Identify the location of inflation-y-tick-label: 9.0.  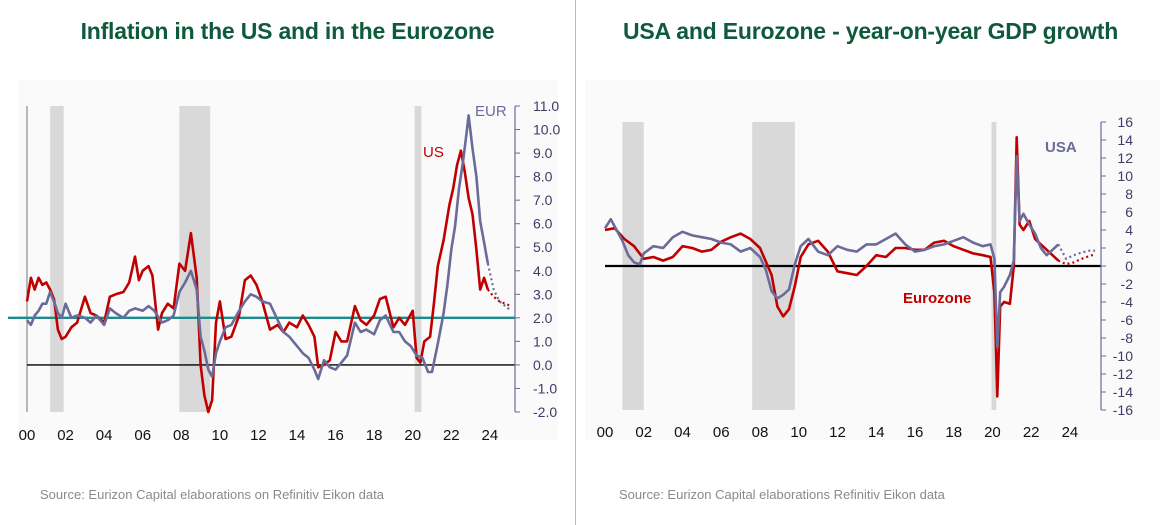
(543, 153).